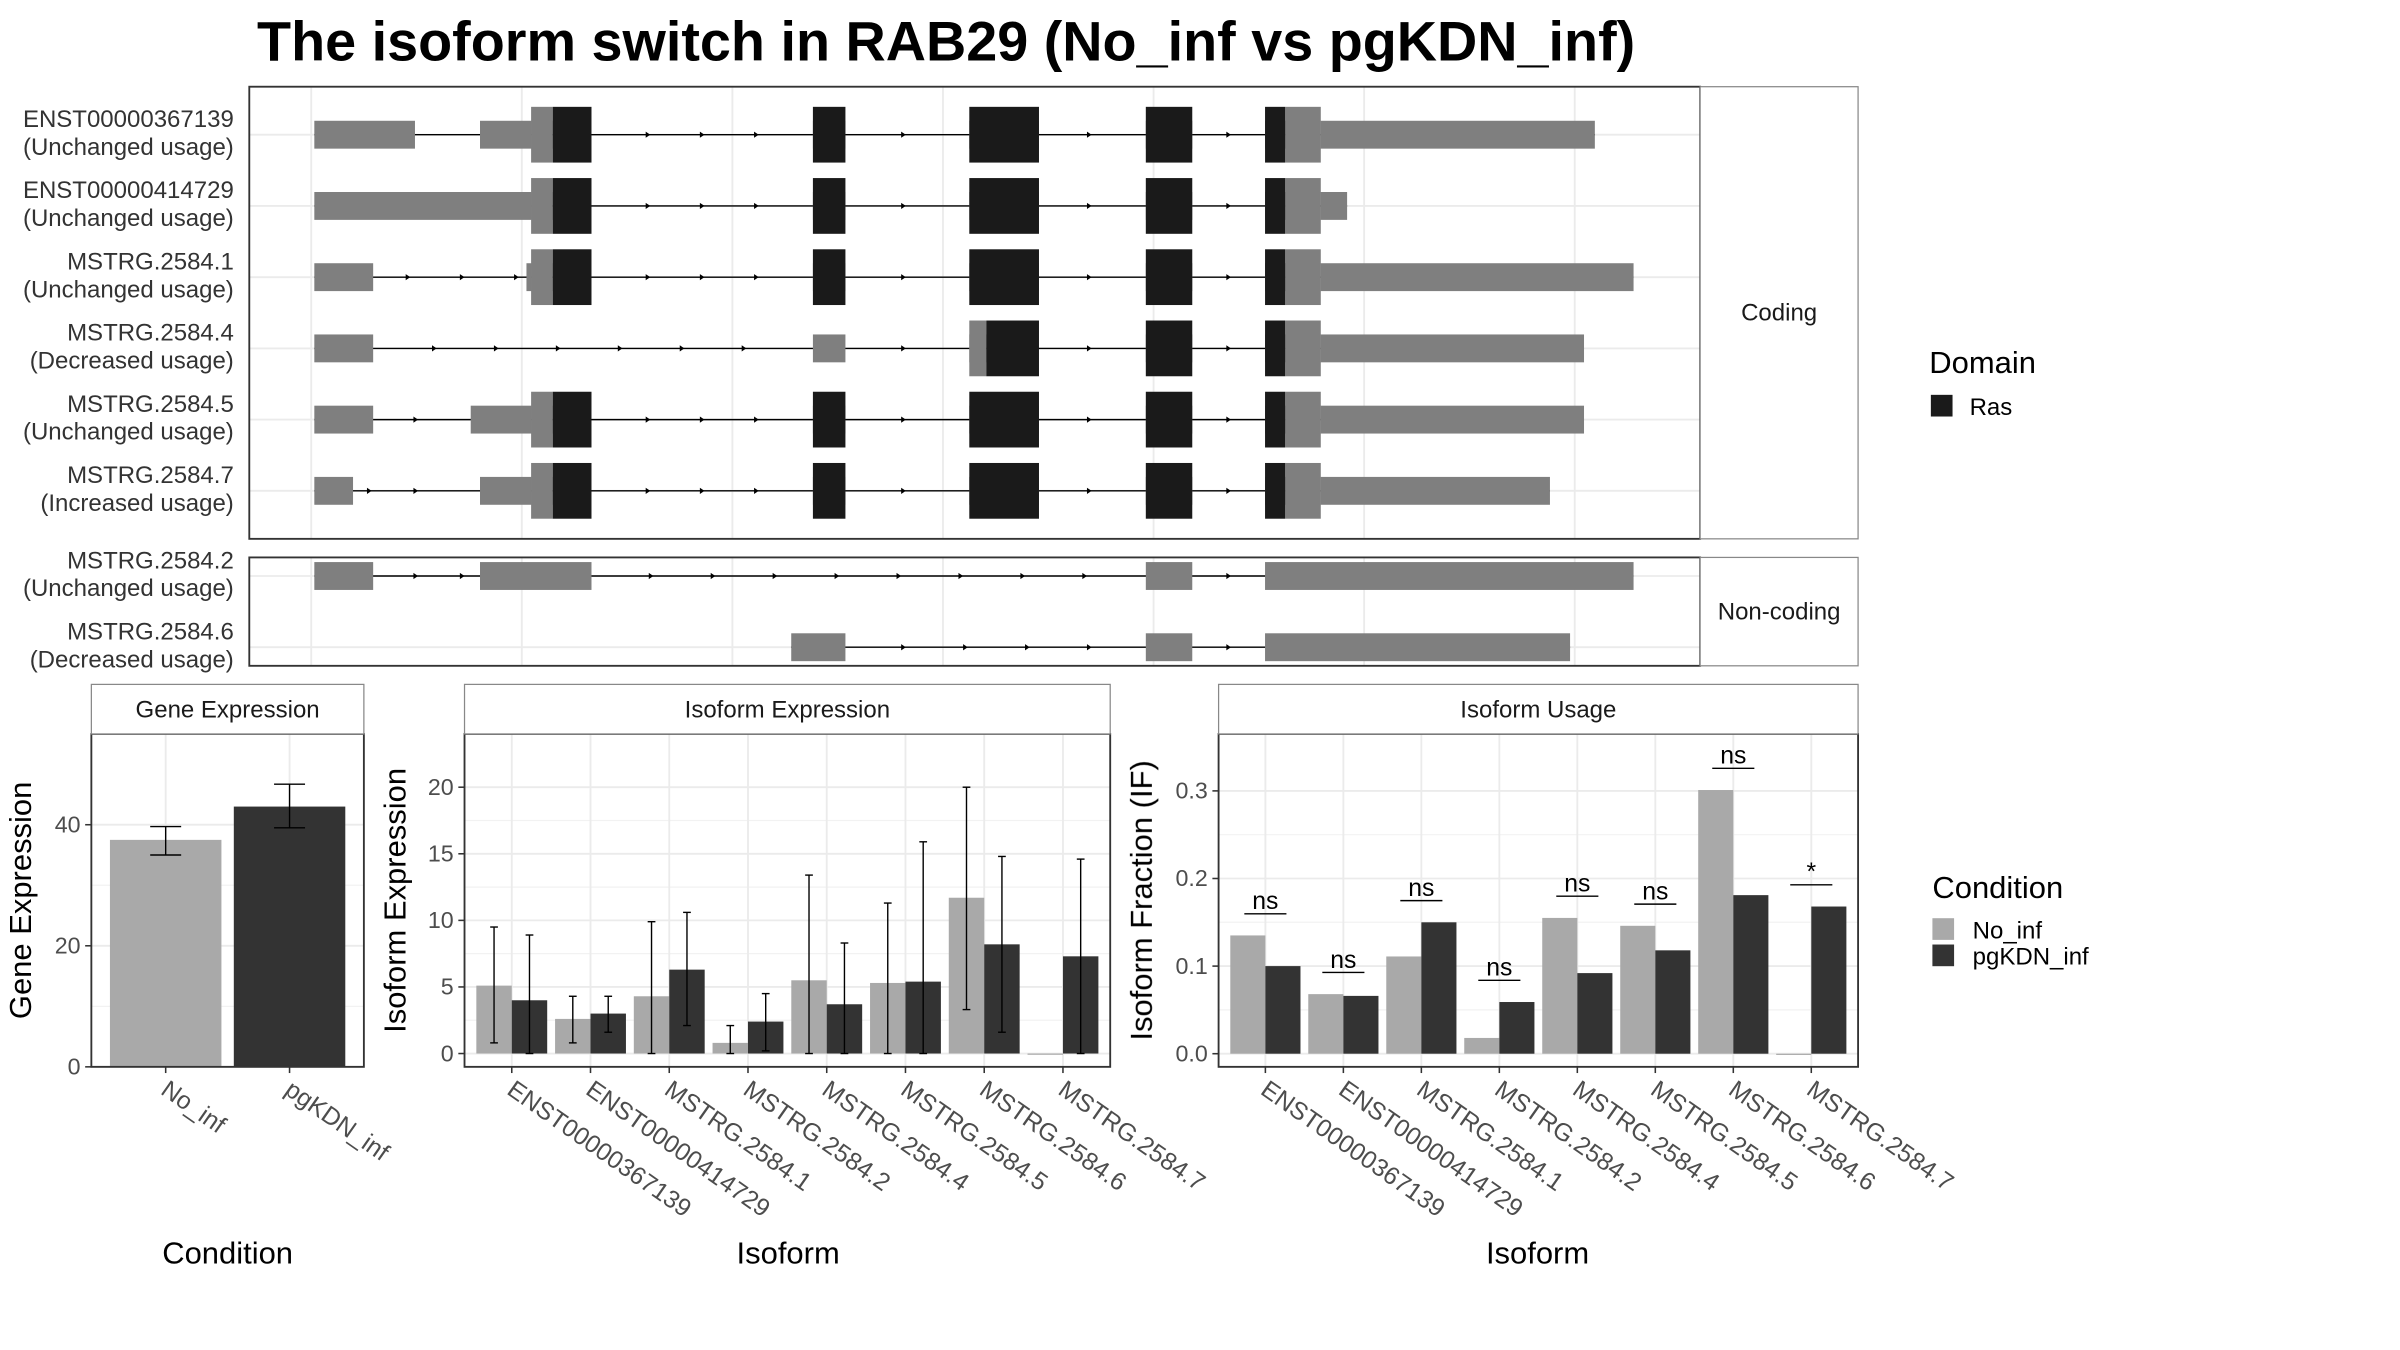  What do you see at coordinates (337, 1121) in the screenshot?
I see `x-tick-label: pgKDN_inf` at bounding box center [337, 1121].